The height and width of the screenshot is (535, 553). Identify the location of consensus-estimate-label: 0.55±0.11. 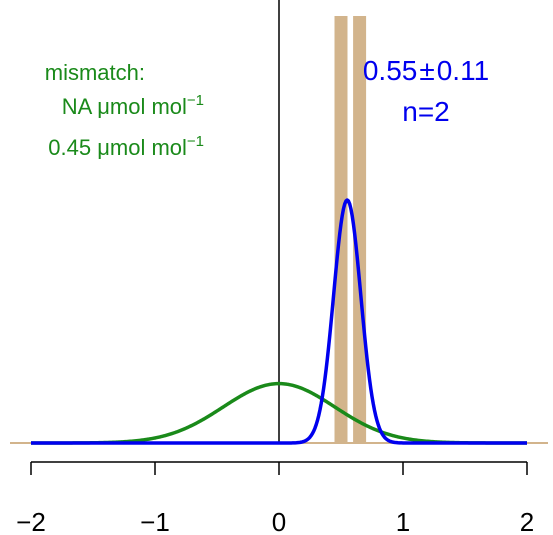
(426, 70).